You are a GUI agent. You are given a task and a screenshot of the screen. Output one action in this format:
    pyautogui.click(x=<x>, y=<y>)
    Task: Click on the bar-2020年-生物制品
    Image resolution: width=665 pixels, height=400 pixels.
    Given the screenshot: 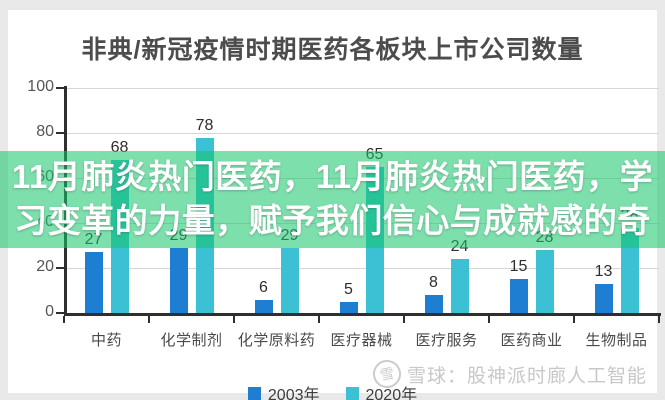 What is the action you would take?
    pyautogui.click(x=629, y=270)
    